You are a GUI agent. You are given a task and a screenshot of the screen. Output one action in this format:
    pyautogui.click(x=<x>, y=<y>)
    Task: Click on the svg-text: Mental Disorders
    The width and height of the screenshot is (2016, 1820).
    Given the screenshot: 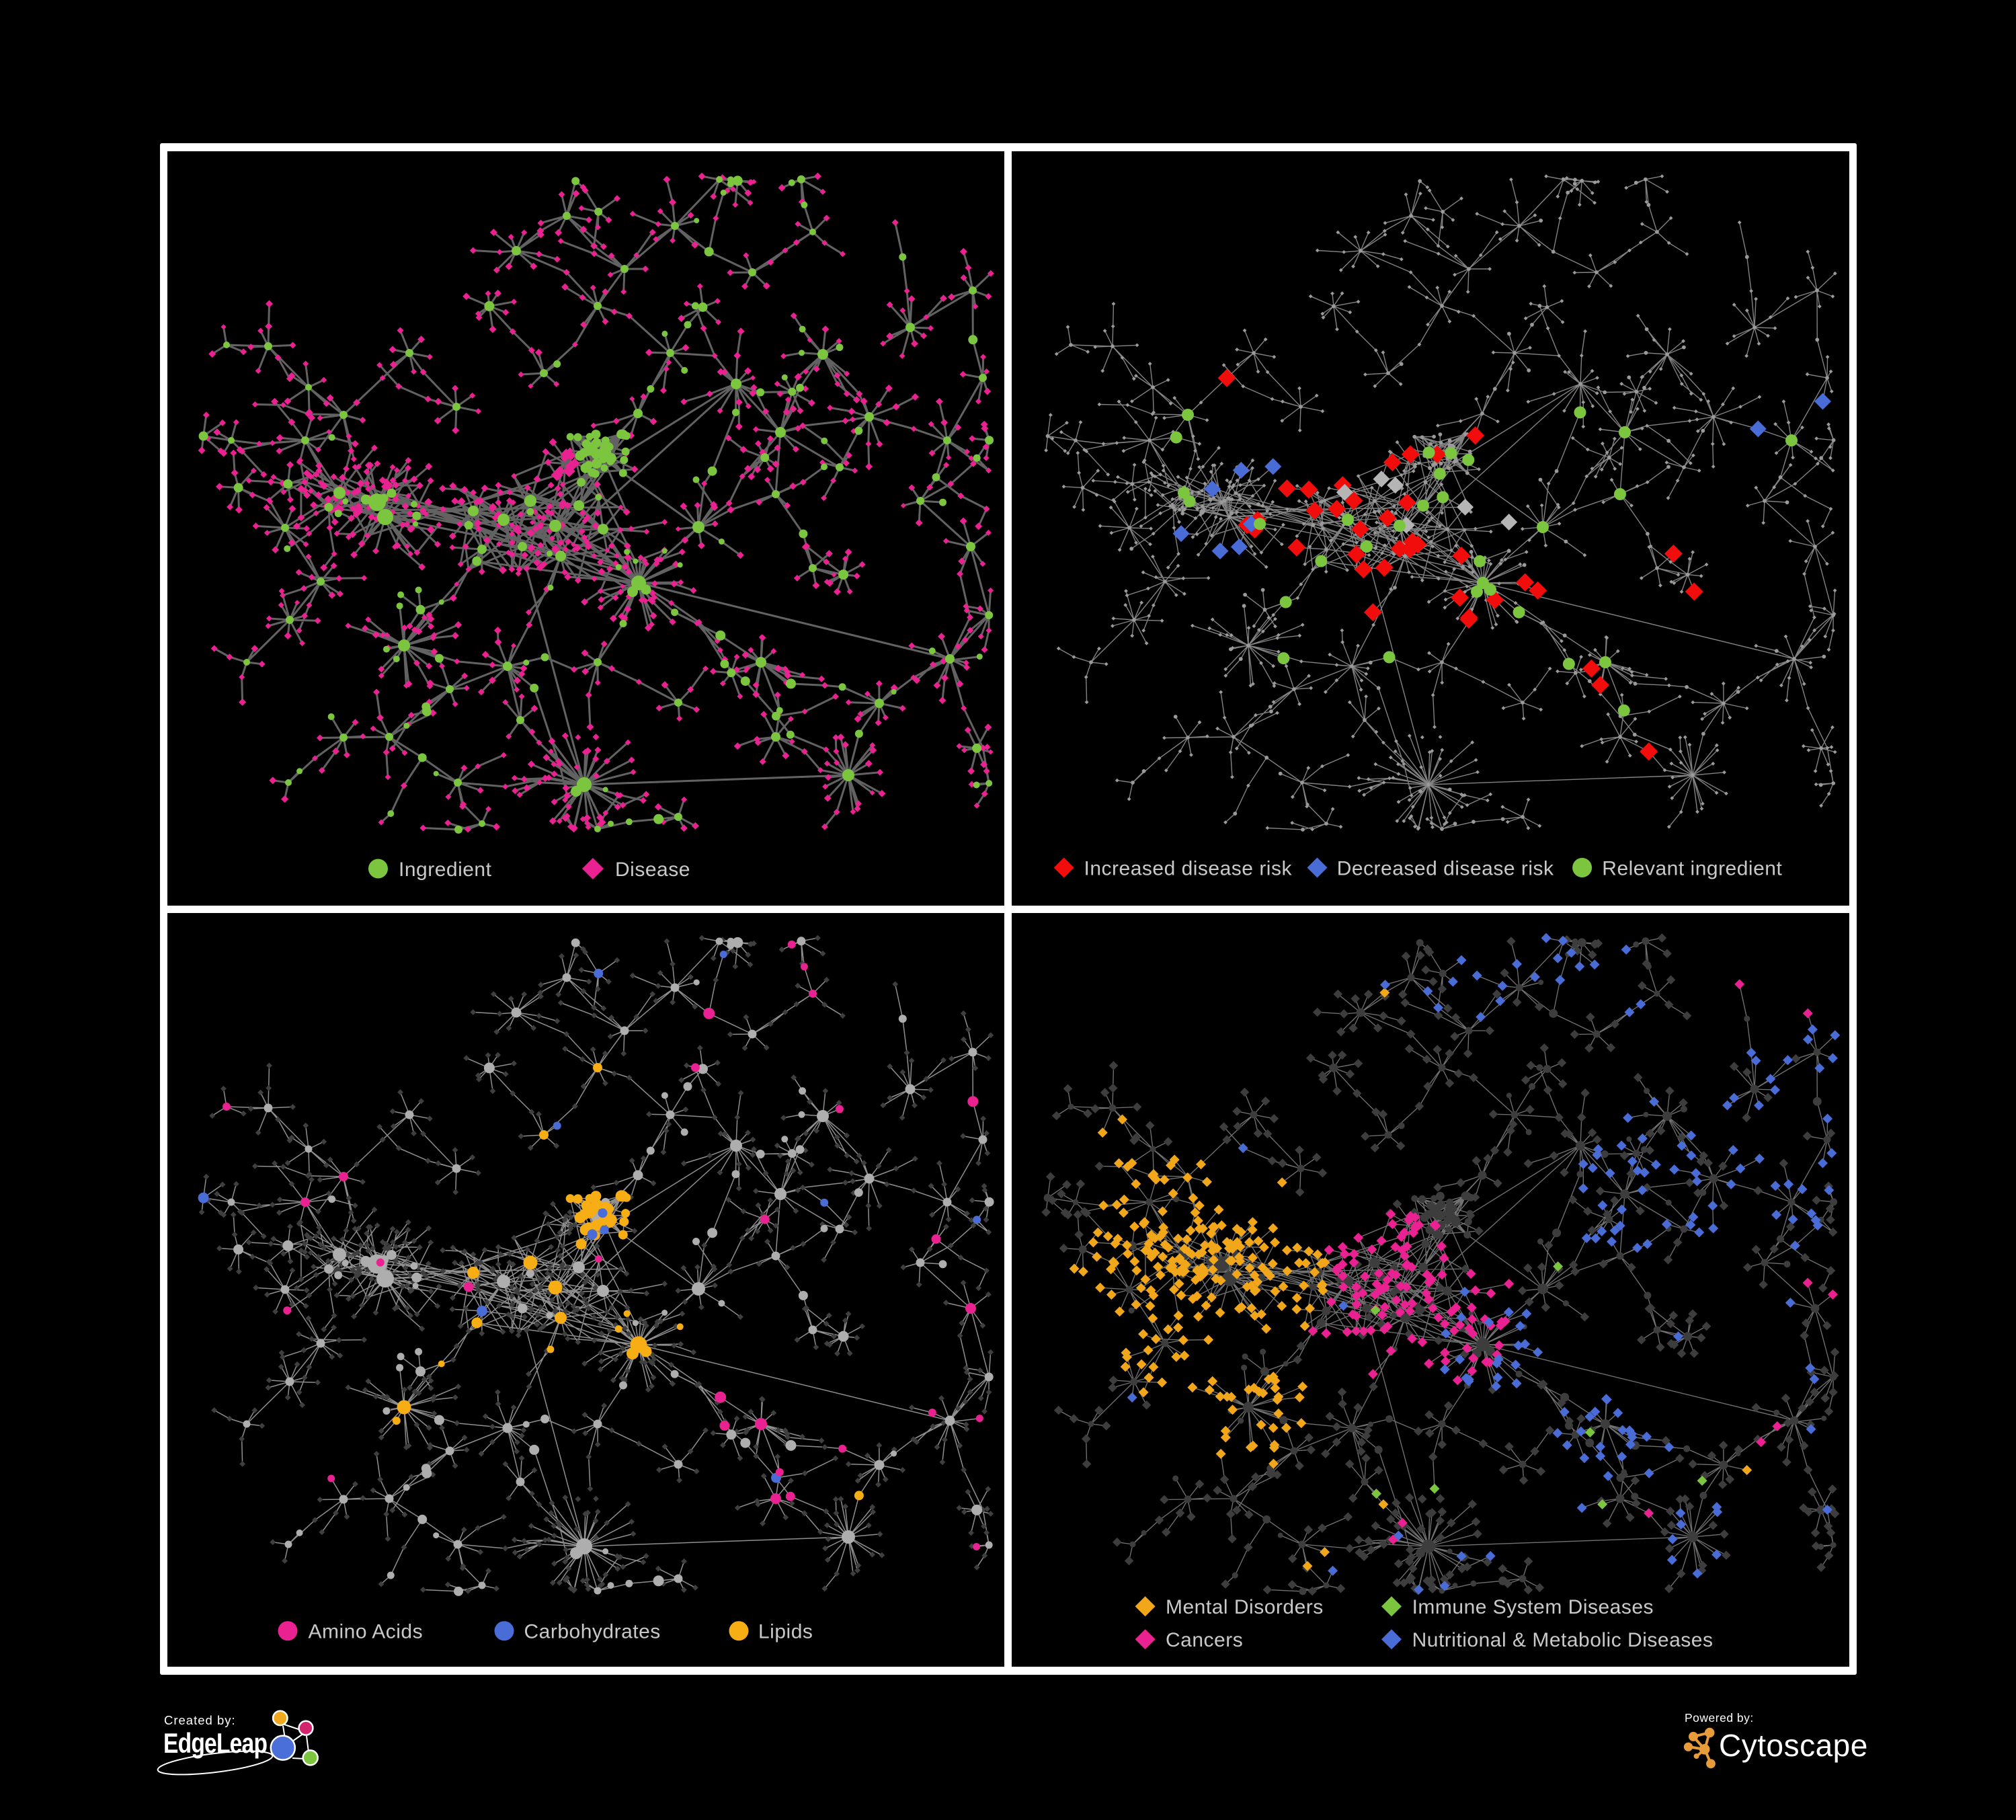 What is the action you would take?
    pyautogui.click(x=1245, y=1607)
    